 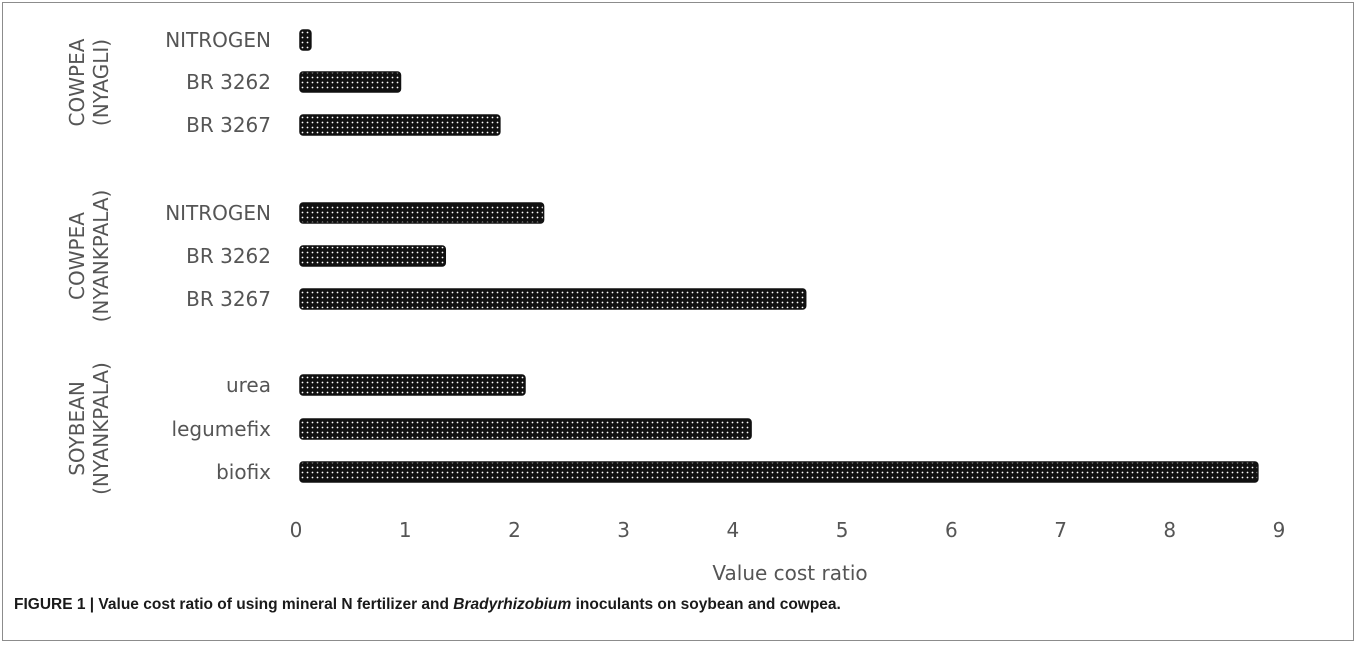 I want to click on group-label-0-line-0: COWPEA, so click(x=77, y=82).